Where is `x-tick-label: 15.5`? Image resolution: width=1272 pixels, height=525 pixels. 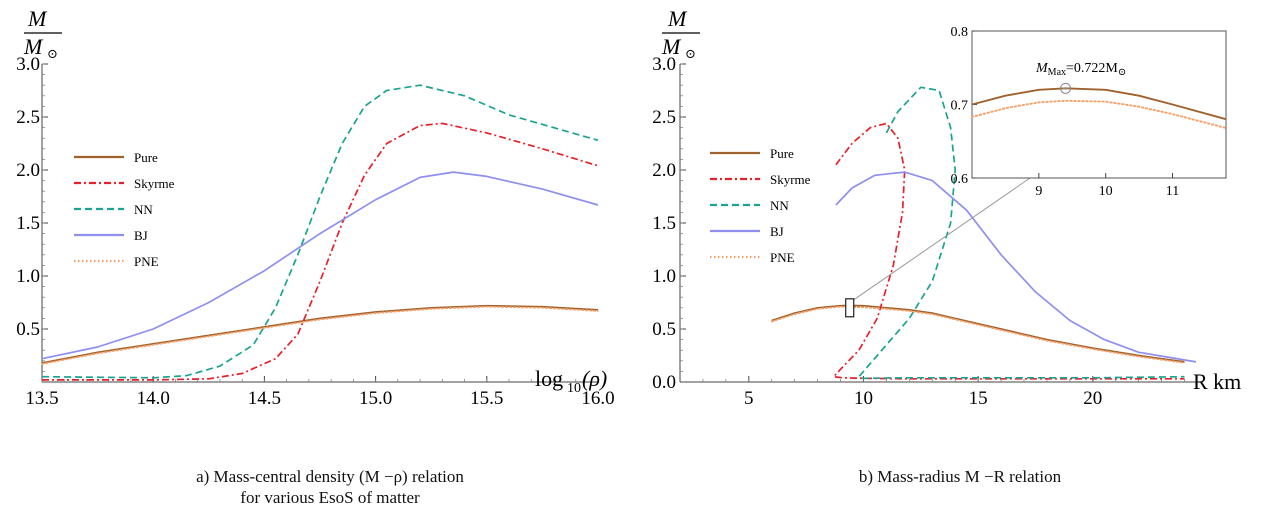 x-tick-label: 15.5 is located at coordinates (486, 398).